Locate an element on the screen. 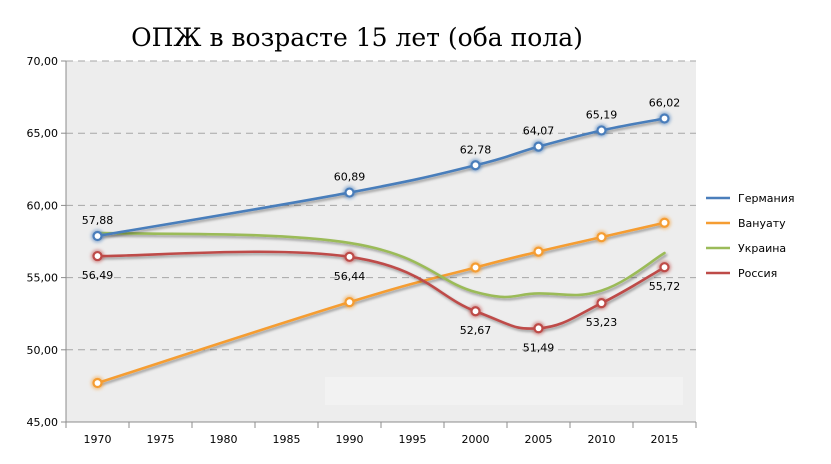 The image size is (831, 464). legend: Германия Вануату Украина Россия is located at coordinates (750, 236).